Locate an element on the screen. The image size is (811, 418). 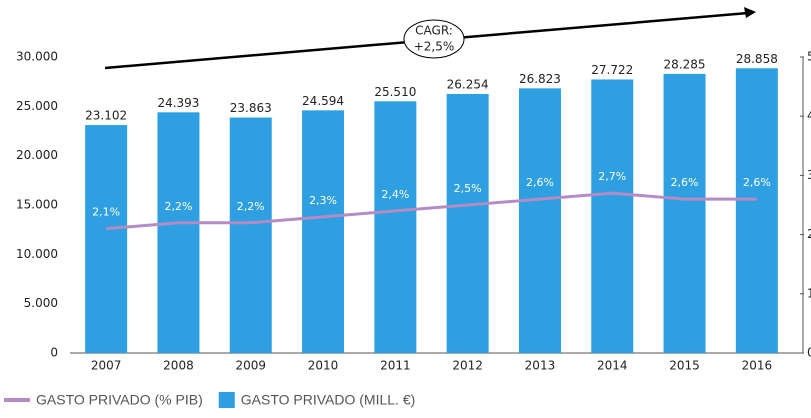
annotation: CAGR: is located at coordinates (434, 31).